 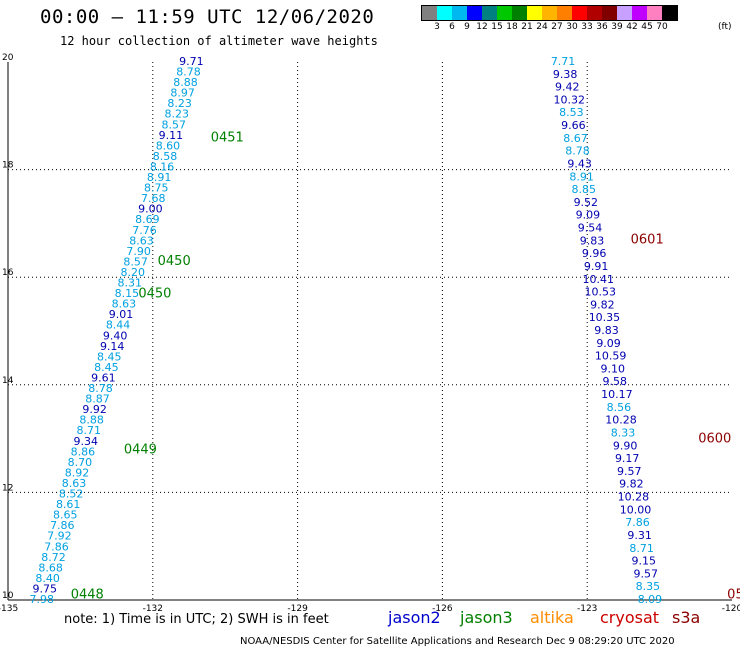 What do you see at coordinates (605, 317) in the screenshot?
I see `wave-height-value: 10.35` at bounding box center [605, 317].